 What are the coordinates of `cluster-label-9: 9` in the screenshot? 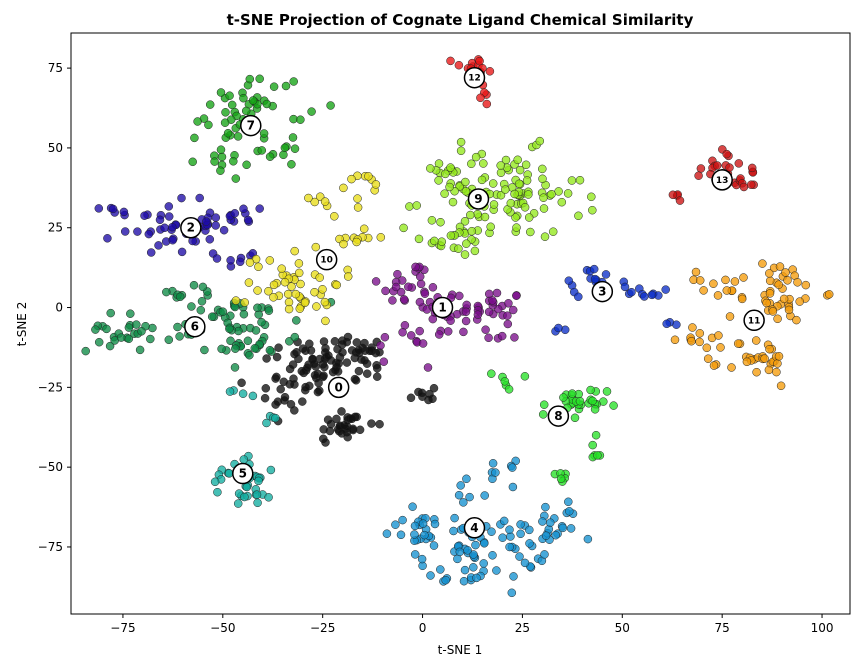 It's located at (478, 199).